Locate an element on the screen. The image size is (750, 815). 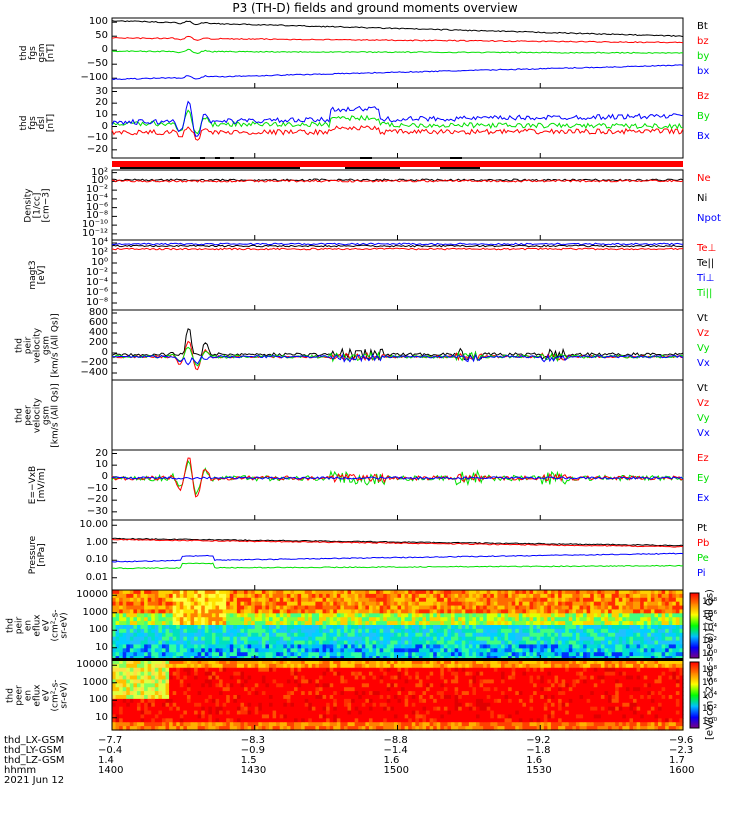
series-Tep is located at coordinates (397, 249).